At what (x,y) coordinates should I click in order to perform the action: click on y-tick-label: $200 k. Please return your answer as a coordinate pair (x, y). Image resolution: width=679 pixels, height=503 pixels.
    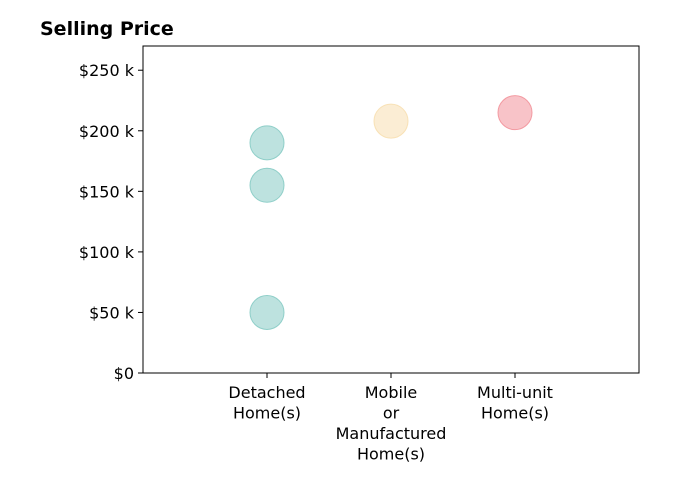
    Looking at the image, I should click on (107, 131).